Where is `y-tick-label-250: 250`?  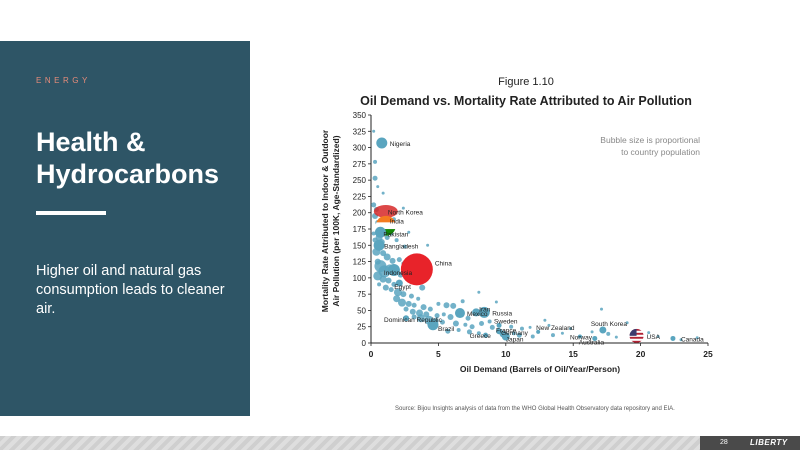 y-tick-label-250: 250 is located at coordinates (360, 180).